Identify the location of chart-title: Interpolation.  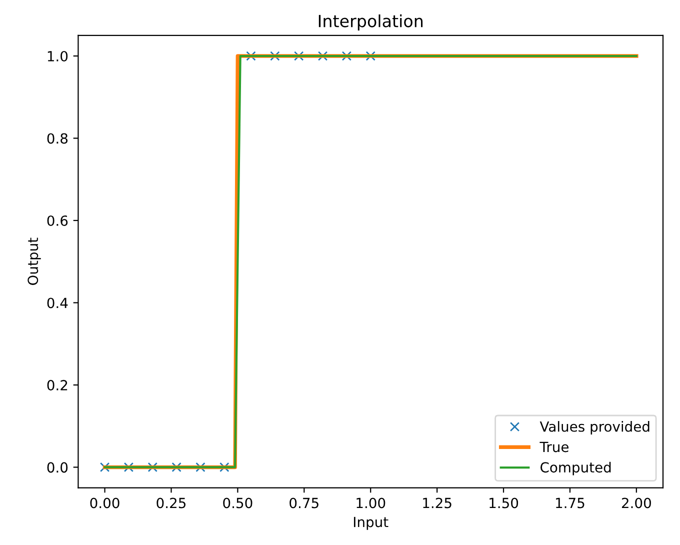
(370, 22).